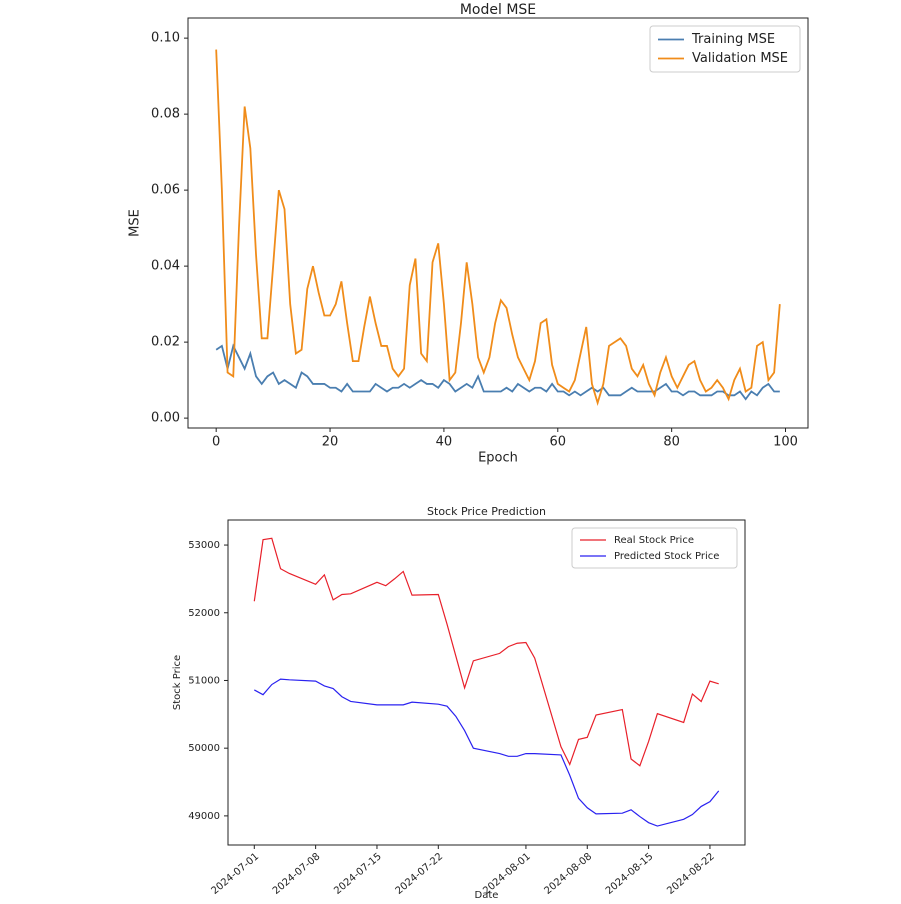 The height and width of the screenshot is (904, 901). I want to click on x-tick-label: 40, so click(444, 442).